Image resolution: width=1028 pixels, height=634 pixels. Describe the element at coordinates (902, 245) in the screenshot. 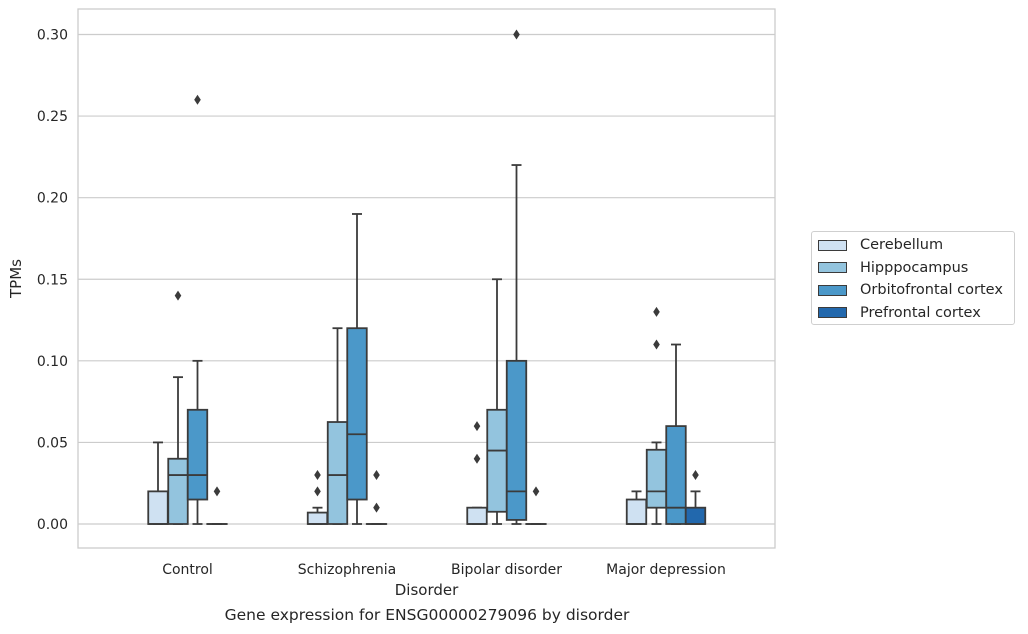

I see `legend-label: Cerebellum` at that location.